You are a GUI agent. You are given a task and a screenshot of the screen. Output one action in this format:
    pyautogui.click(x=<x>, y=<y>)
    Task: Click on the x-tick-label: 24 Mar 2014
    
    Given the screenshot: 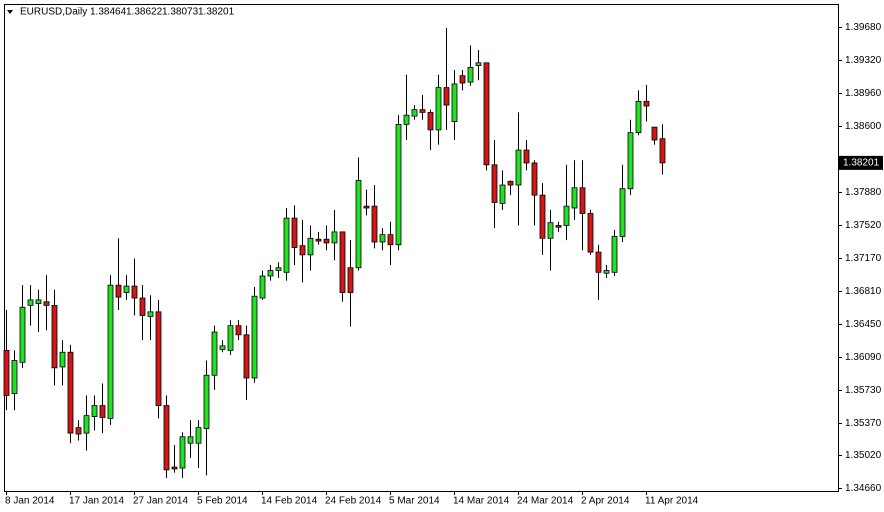 What is the action you would take?
    pyautogui.click(x=545, y=501)
    